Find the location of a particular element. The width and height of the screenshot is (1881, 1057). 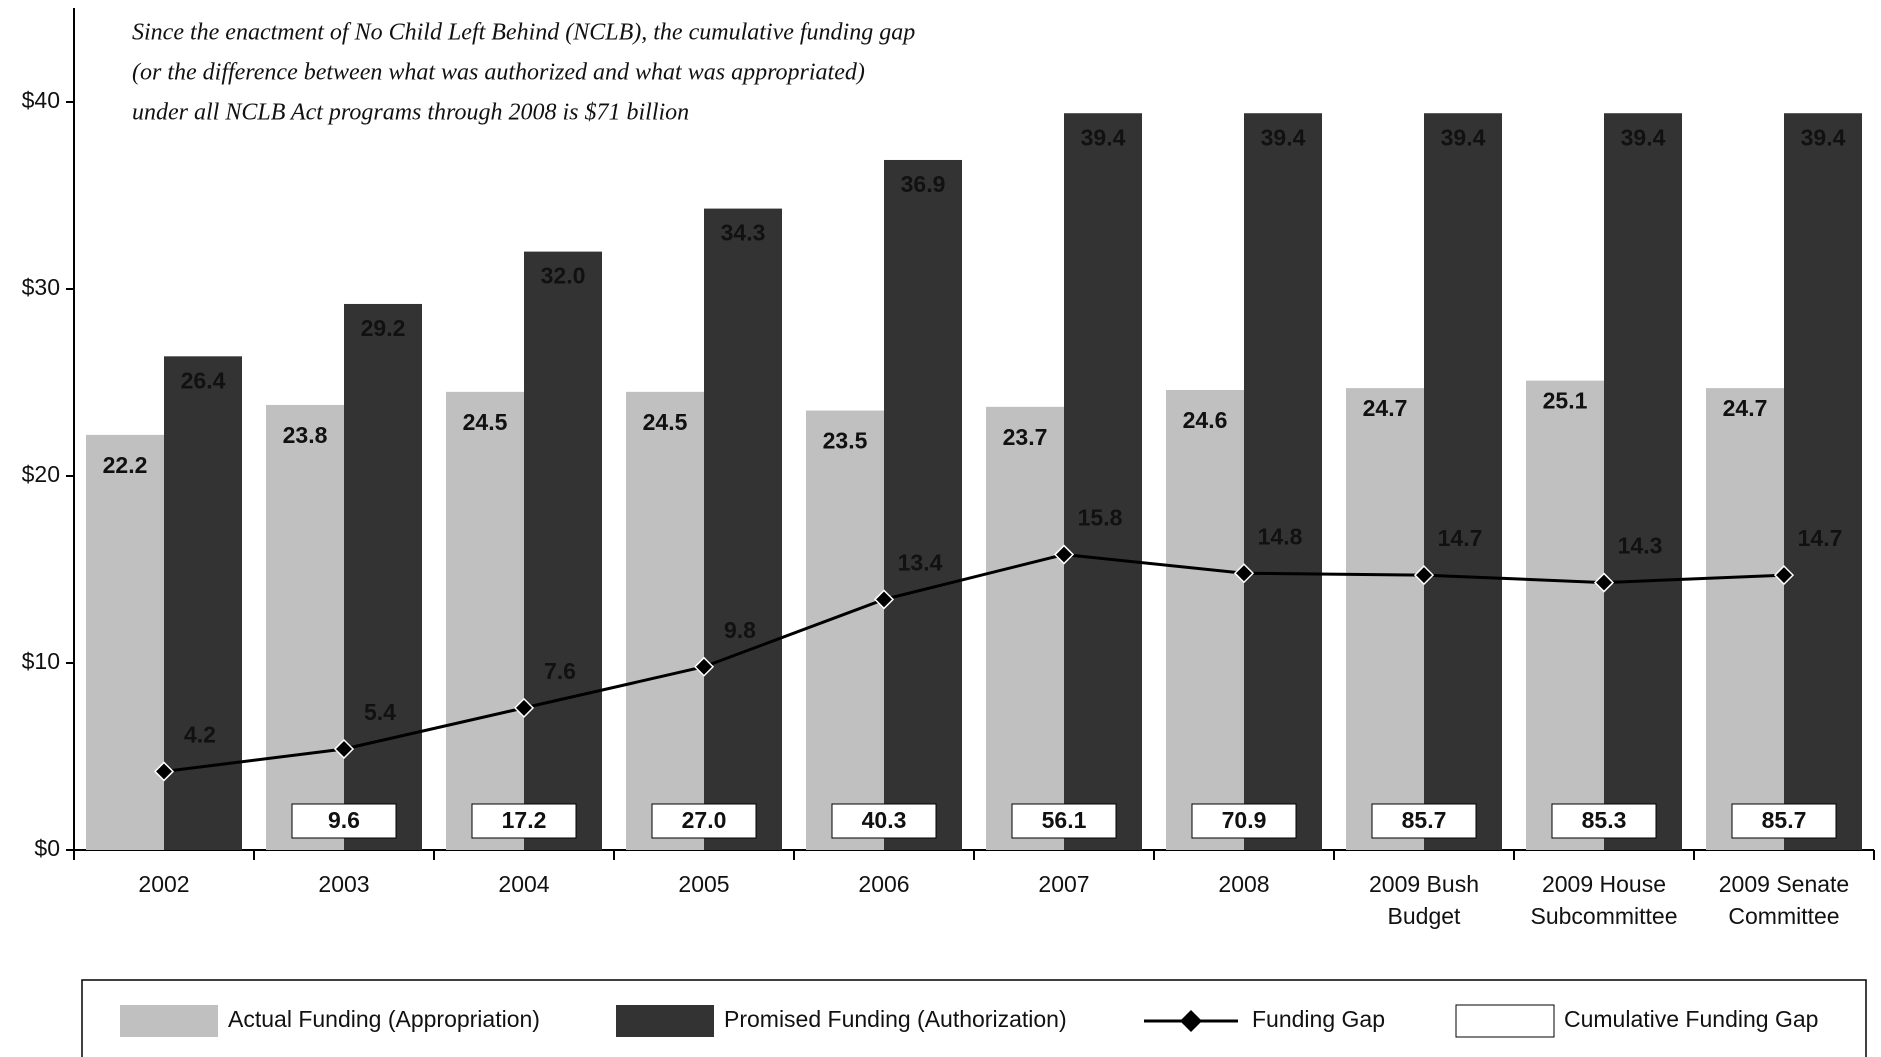

value-label: 56.1 is located at coordinates (1064, 820).